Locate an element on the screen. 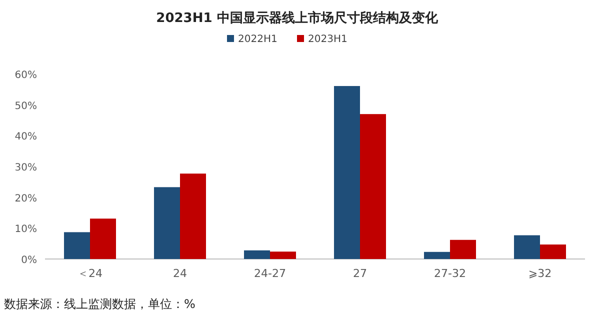  y-tick-label: 0% is located at coordinates (29, 260).